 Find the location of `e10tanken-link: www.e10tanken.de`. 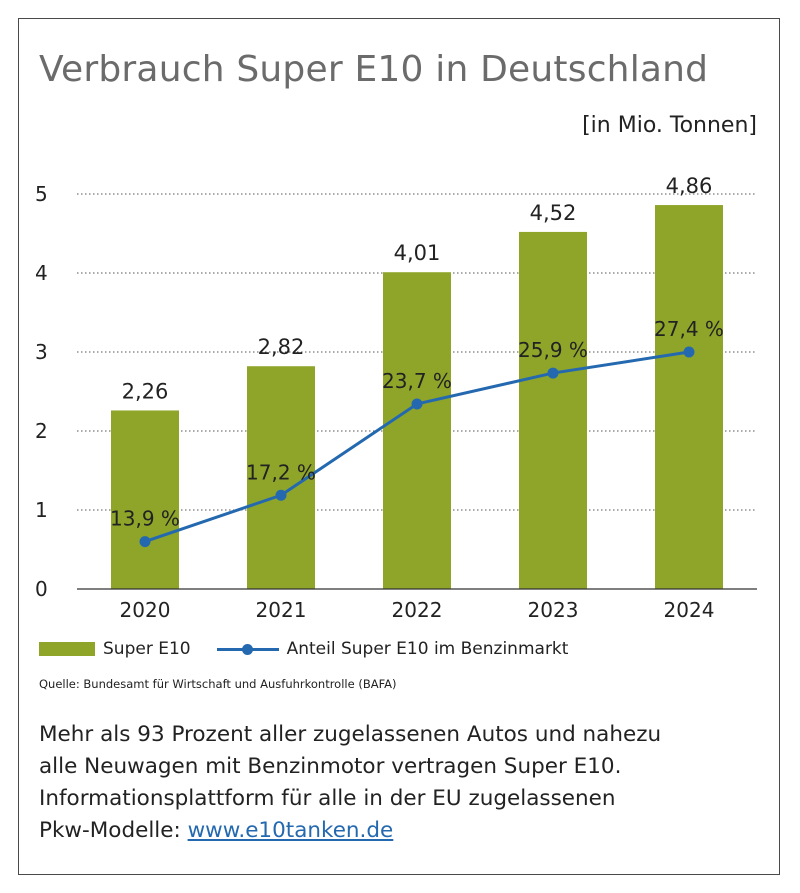

e10tanken-link: www.e10tanken.de is located at coordinates (290, 830).